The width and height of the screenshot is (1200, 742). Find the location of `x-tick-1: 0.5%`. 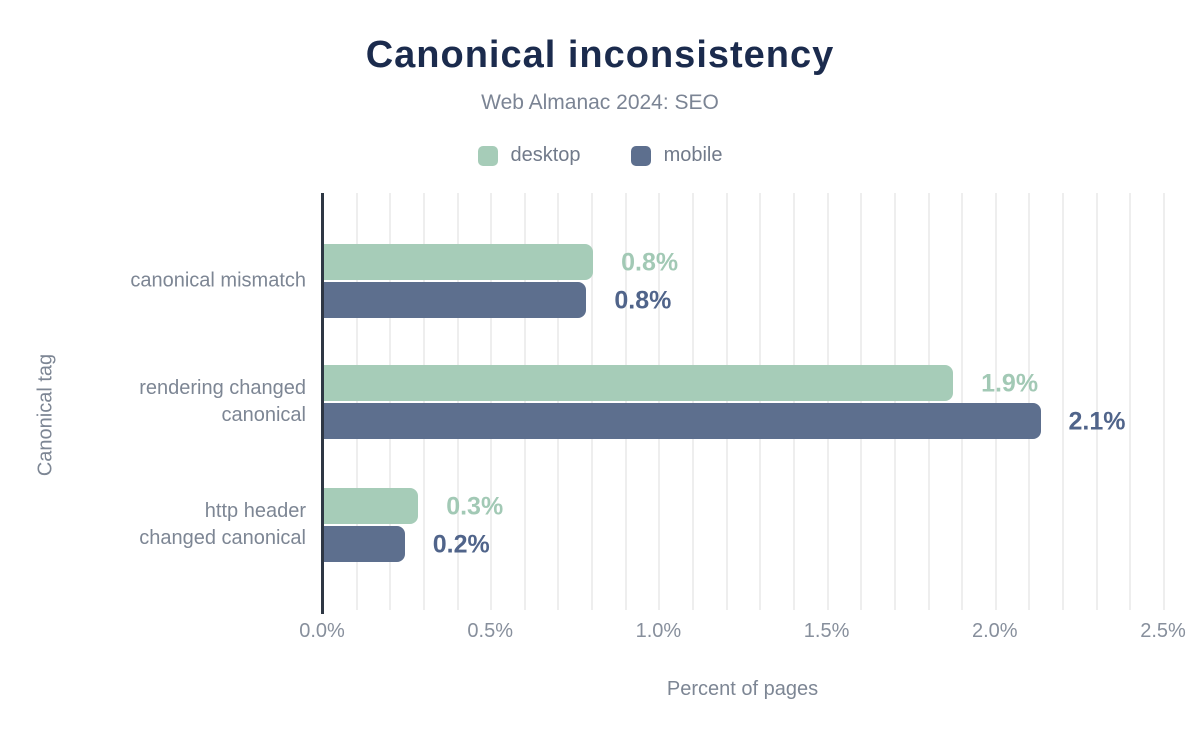

x-tick-1: 0.5% is located at coordinates (490, 631).